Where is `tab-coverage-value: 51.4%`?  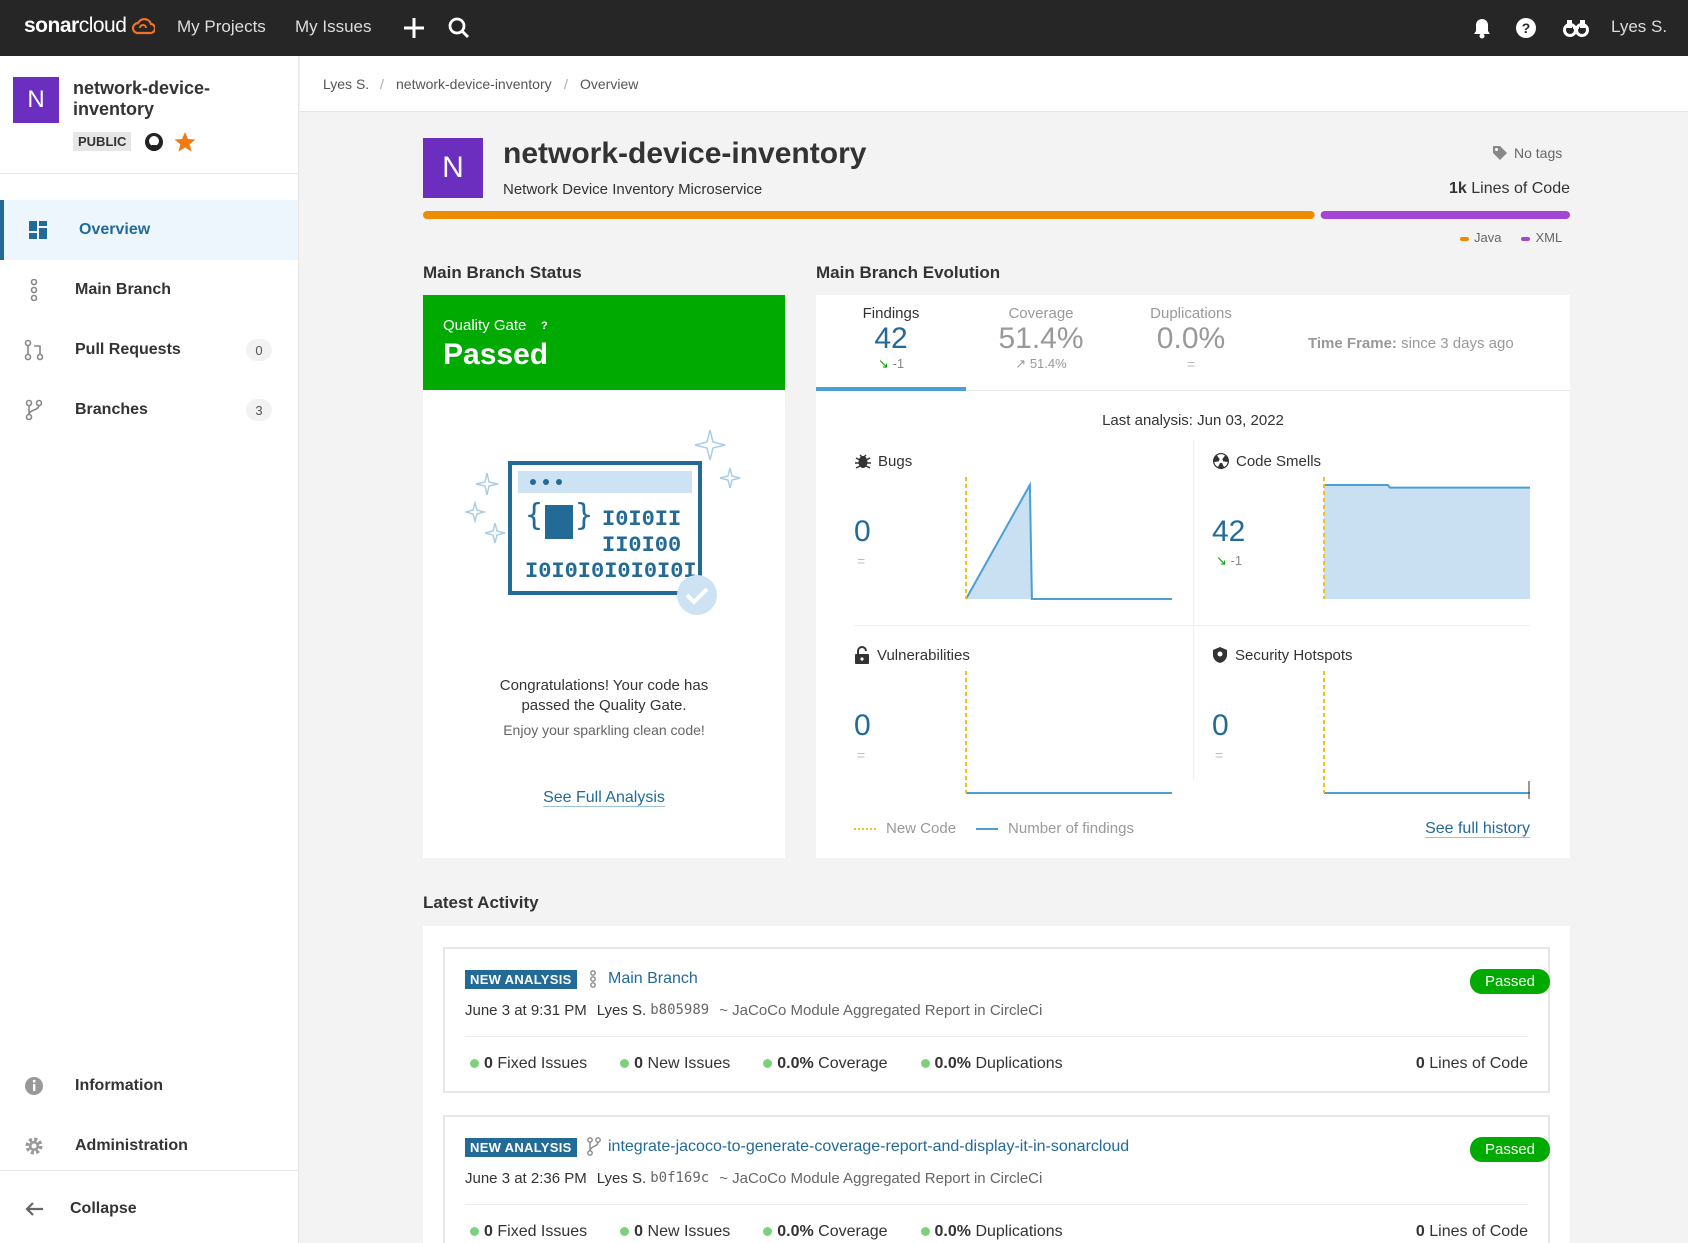
tab-coverage-value: 51.4% is located at coordinates (1041, 338).